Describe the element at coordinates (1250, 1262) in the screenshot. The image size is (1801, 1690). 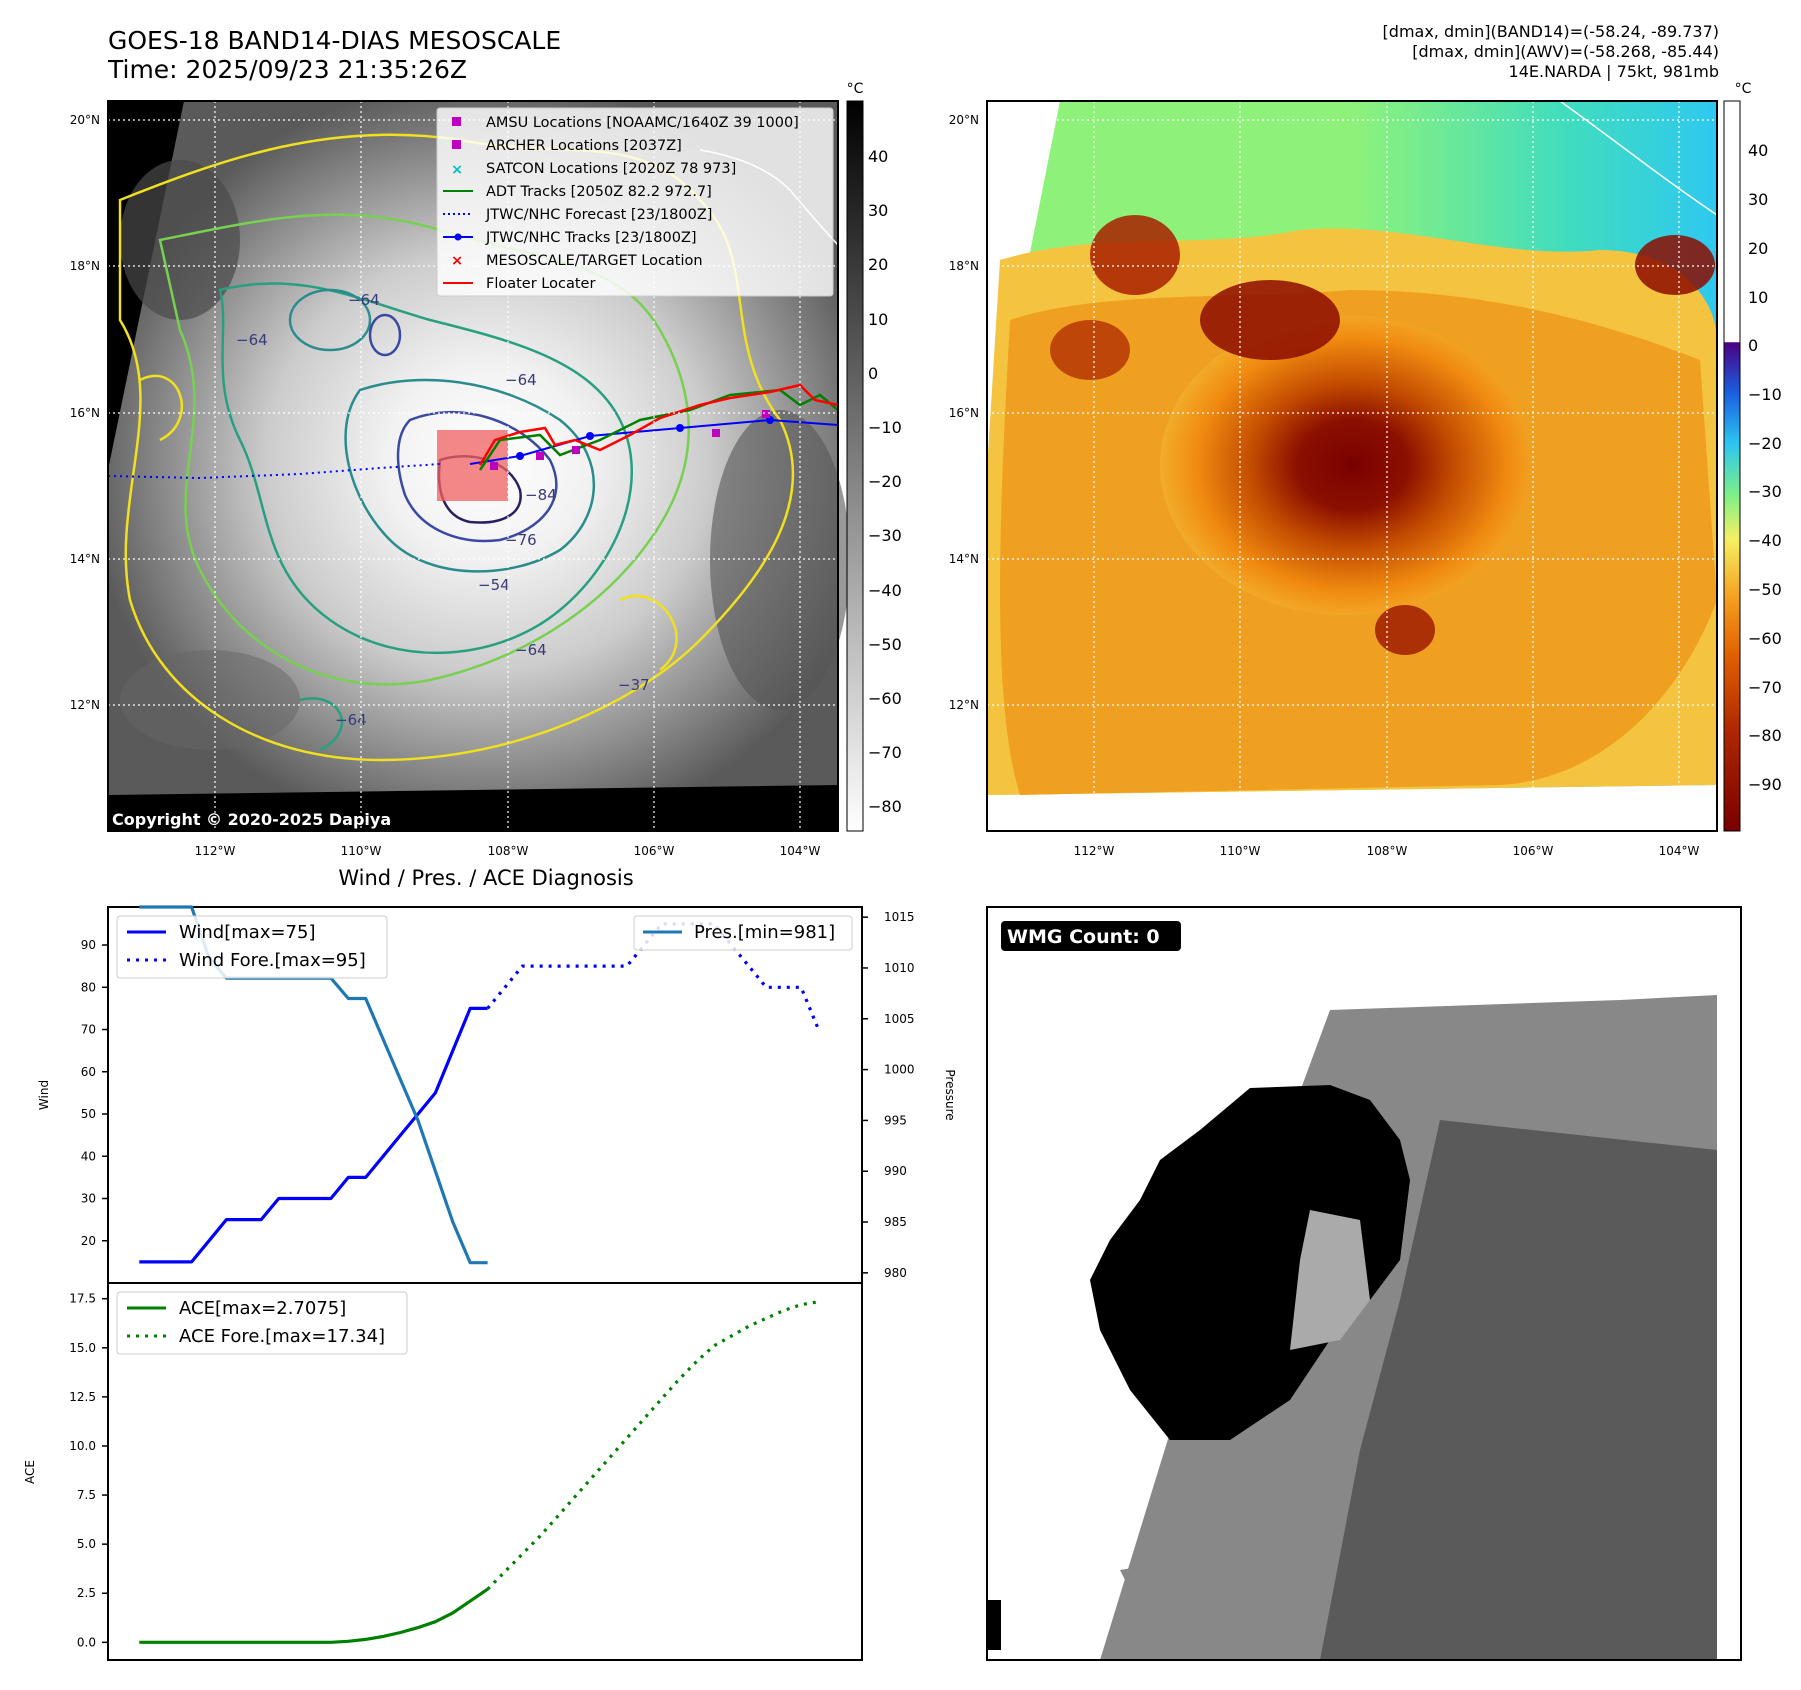
I see `wmg-cold-region` at that location.